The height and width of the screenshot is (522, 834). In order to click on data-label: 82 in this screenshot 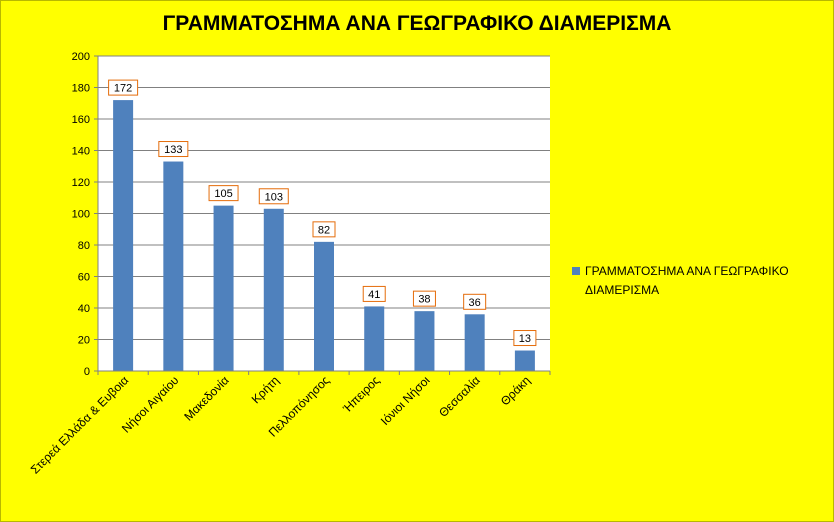, I will do `click(324, 230)`.